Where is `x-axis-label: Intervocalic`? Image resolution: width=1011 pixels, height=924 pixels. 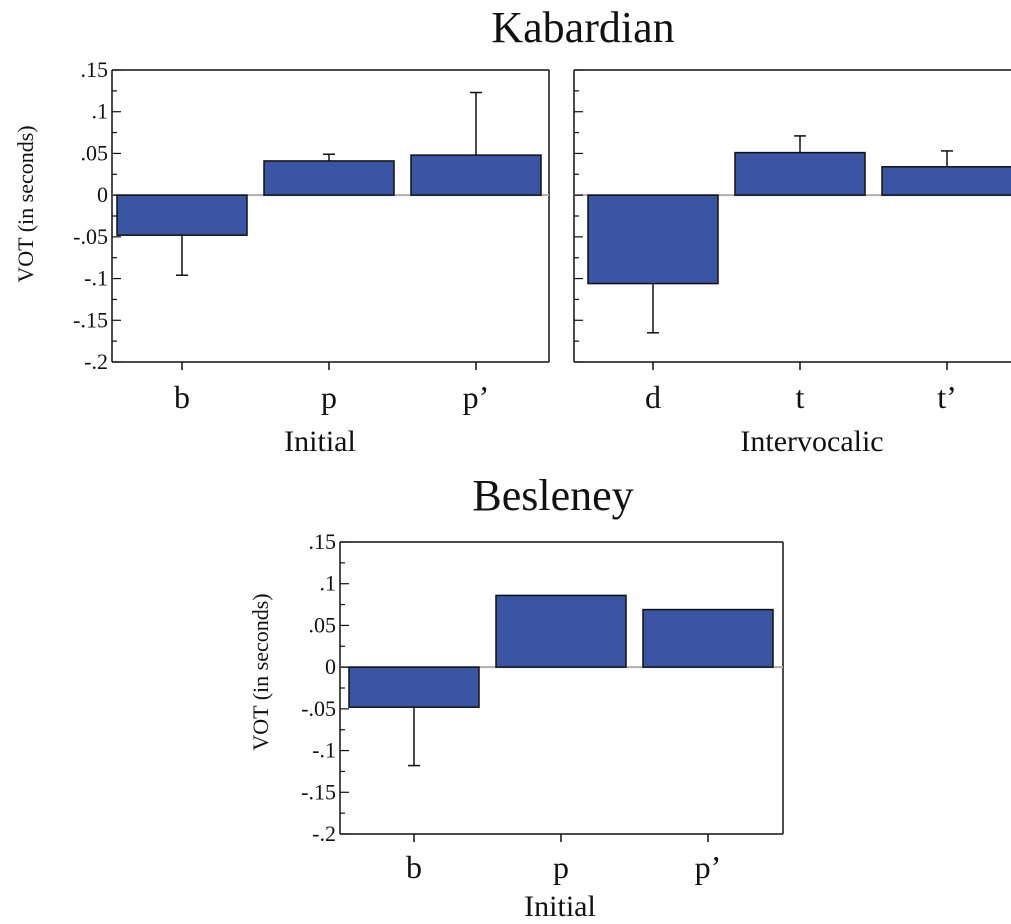
x-axis-label: Intervocalic is located at coordinates (811, 441).